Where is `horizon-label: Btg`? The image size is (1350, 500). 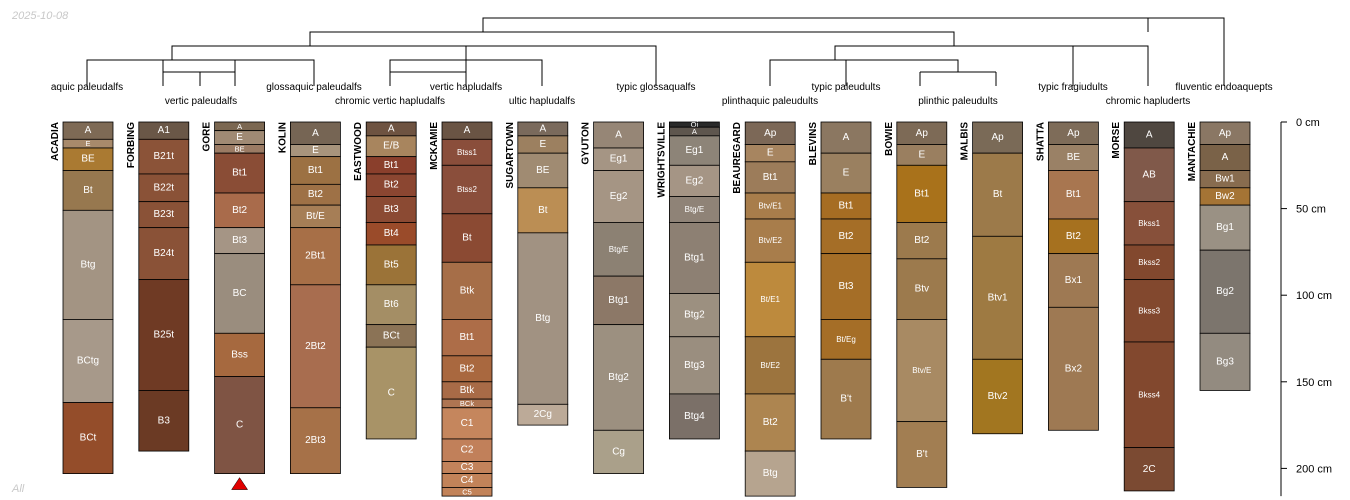
horizon-label: Btg is located at coordinates (770, 473).